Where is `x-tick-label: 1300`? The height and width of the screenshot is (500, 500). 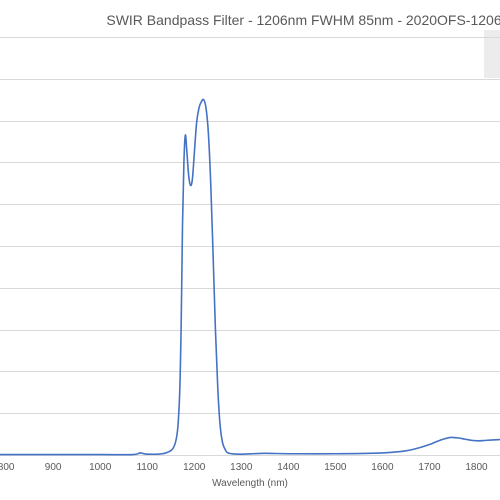
x-tick-label: 1300 is located at coordinates (241, 467).